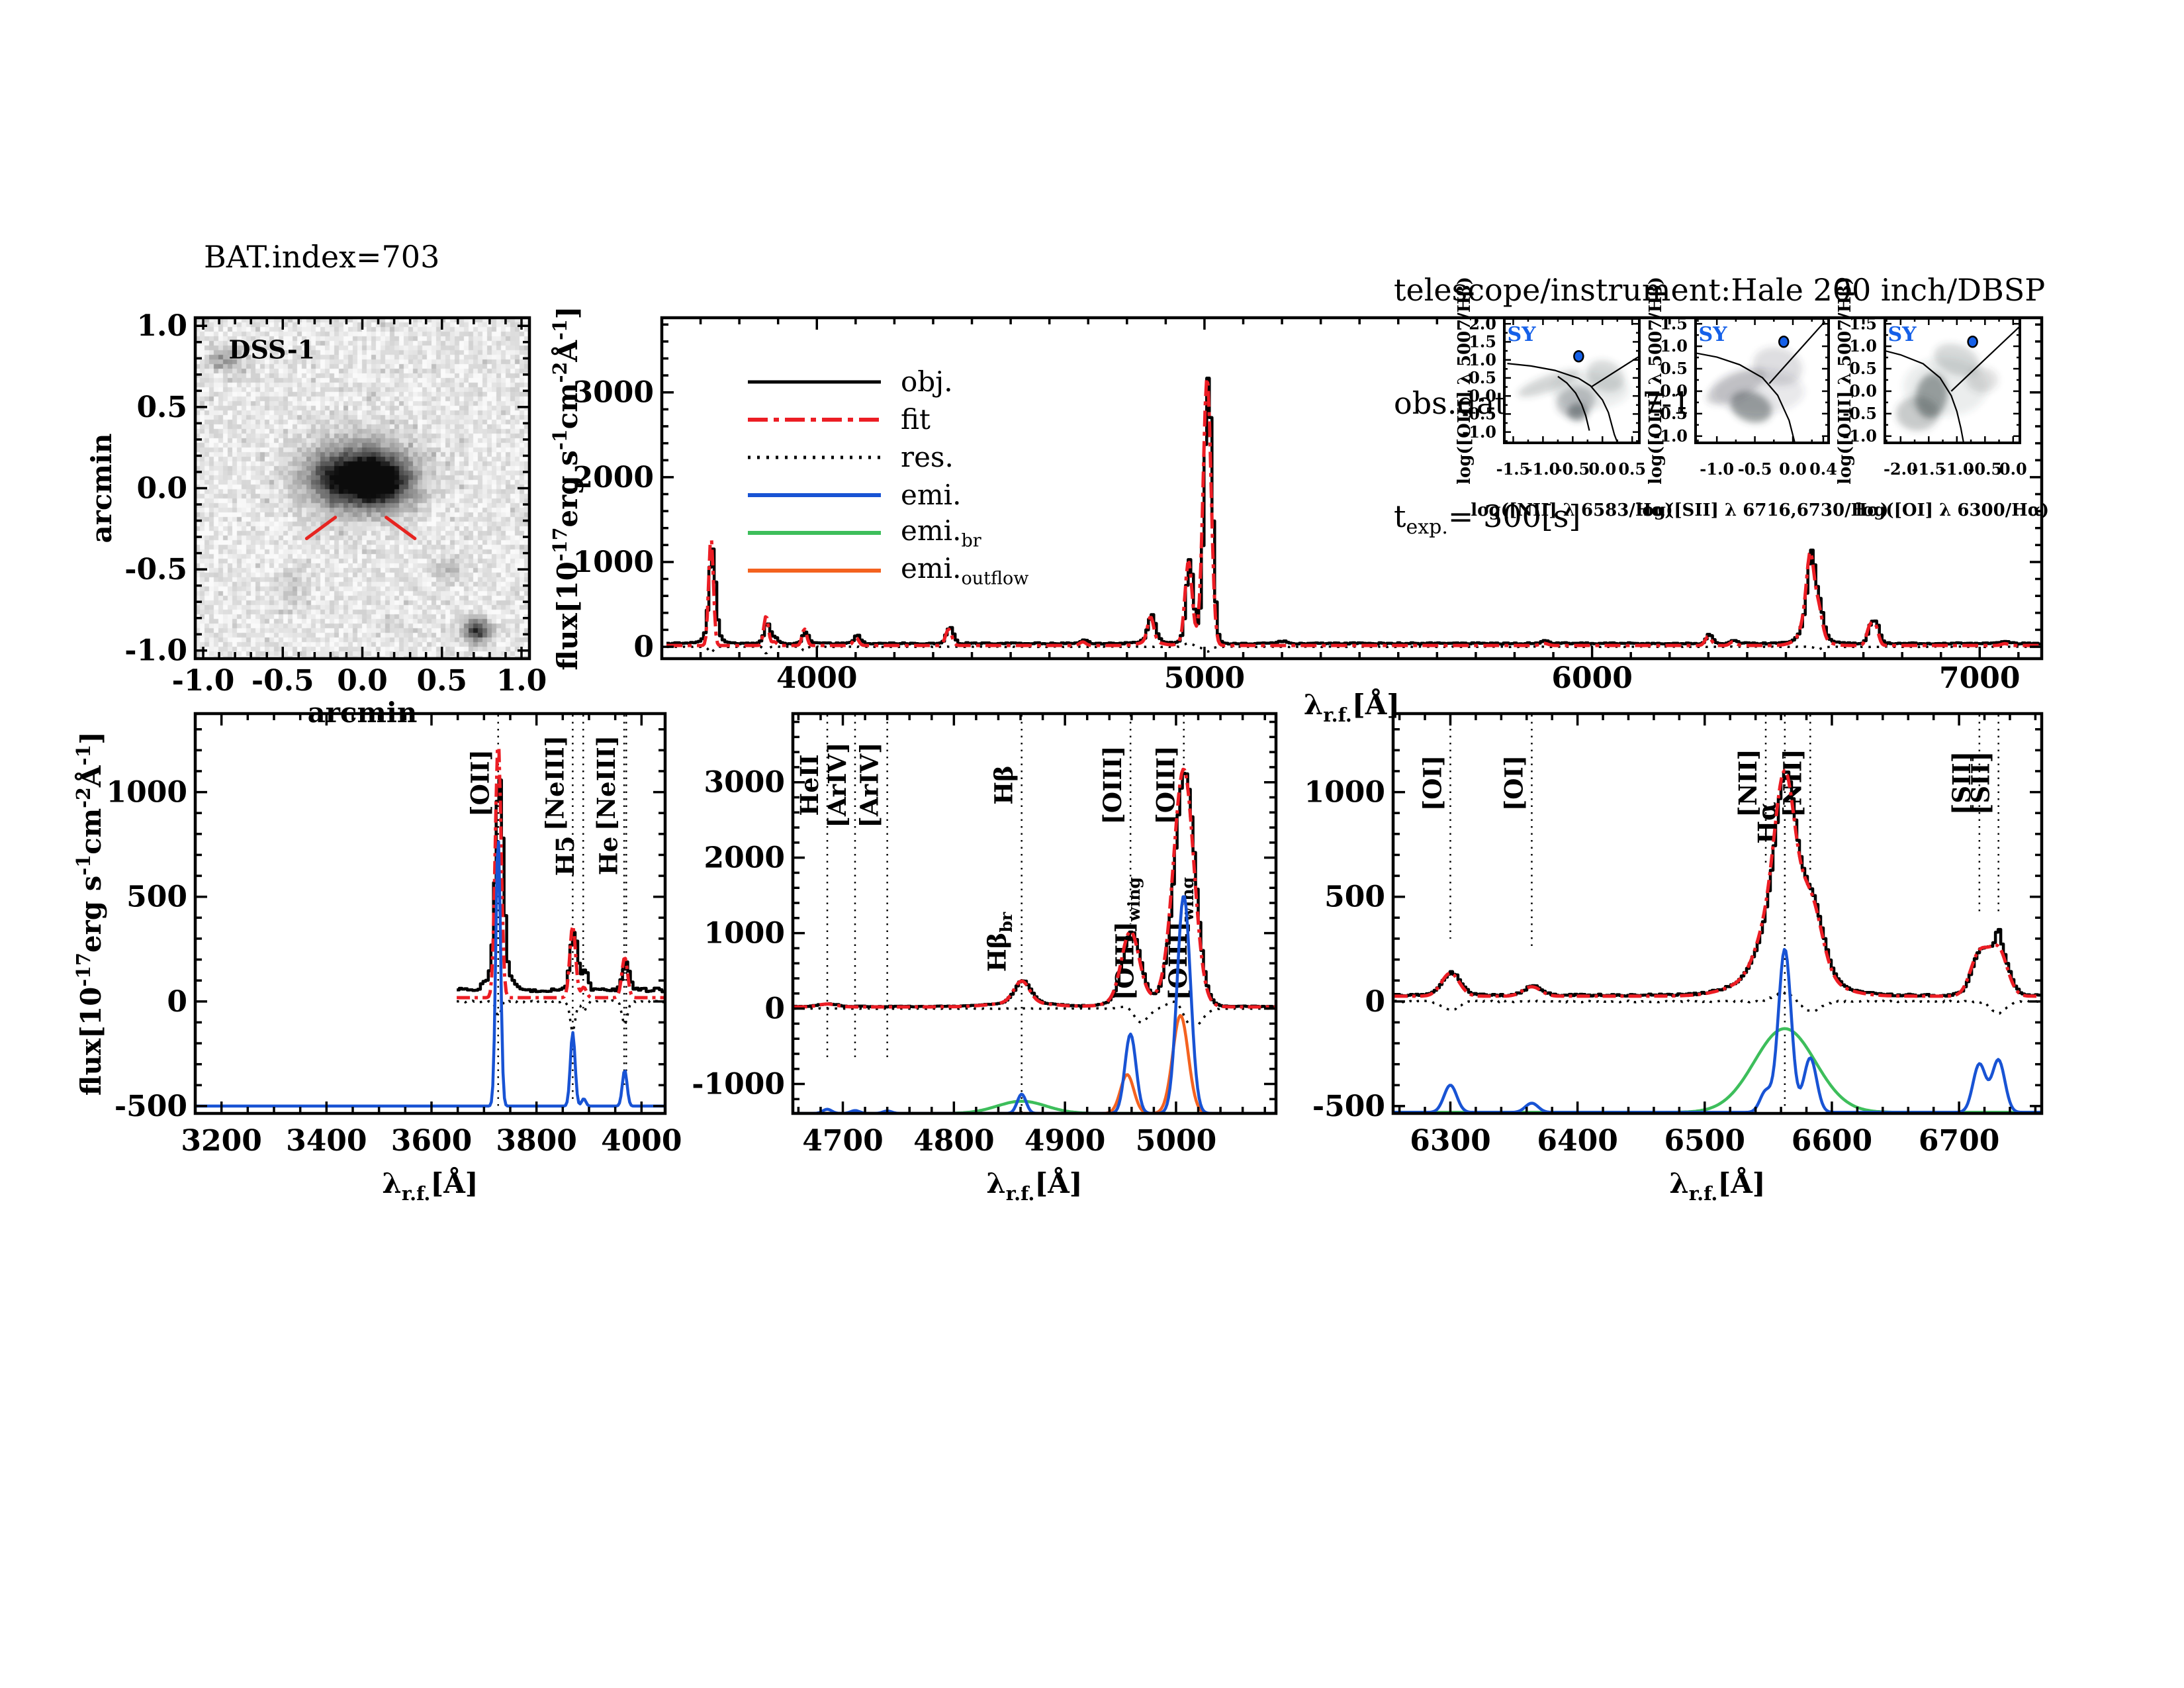 Image resolution: width=2184 pixels, height=1688 pixels. I want to click on dss-panel-frame, so click(362, 488).